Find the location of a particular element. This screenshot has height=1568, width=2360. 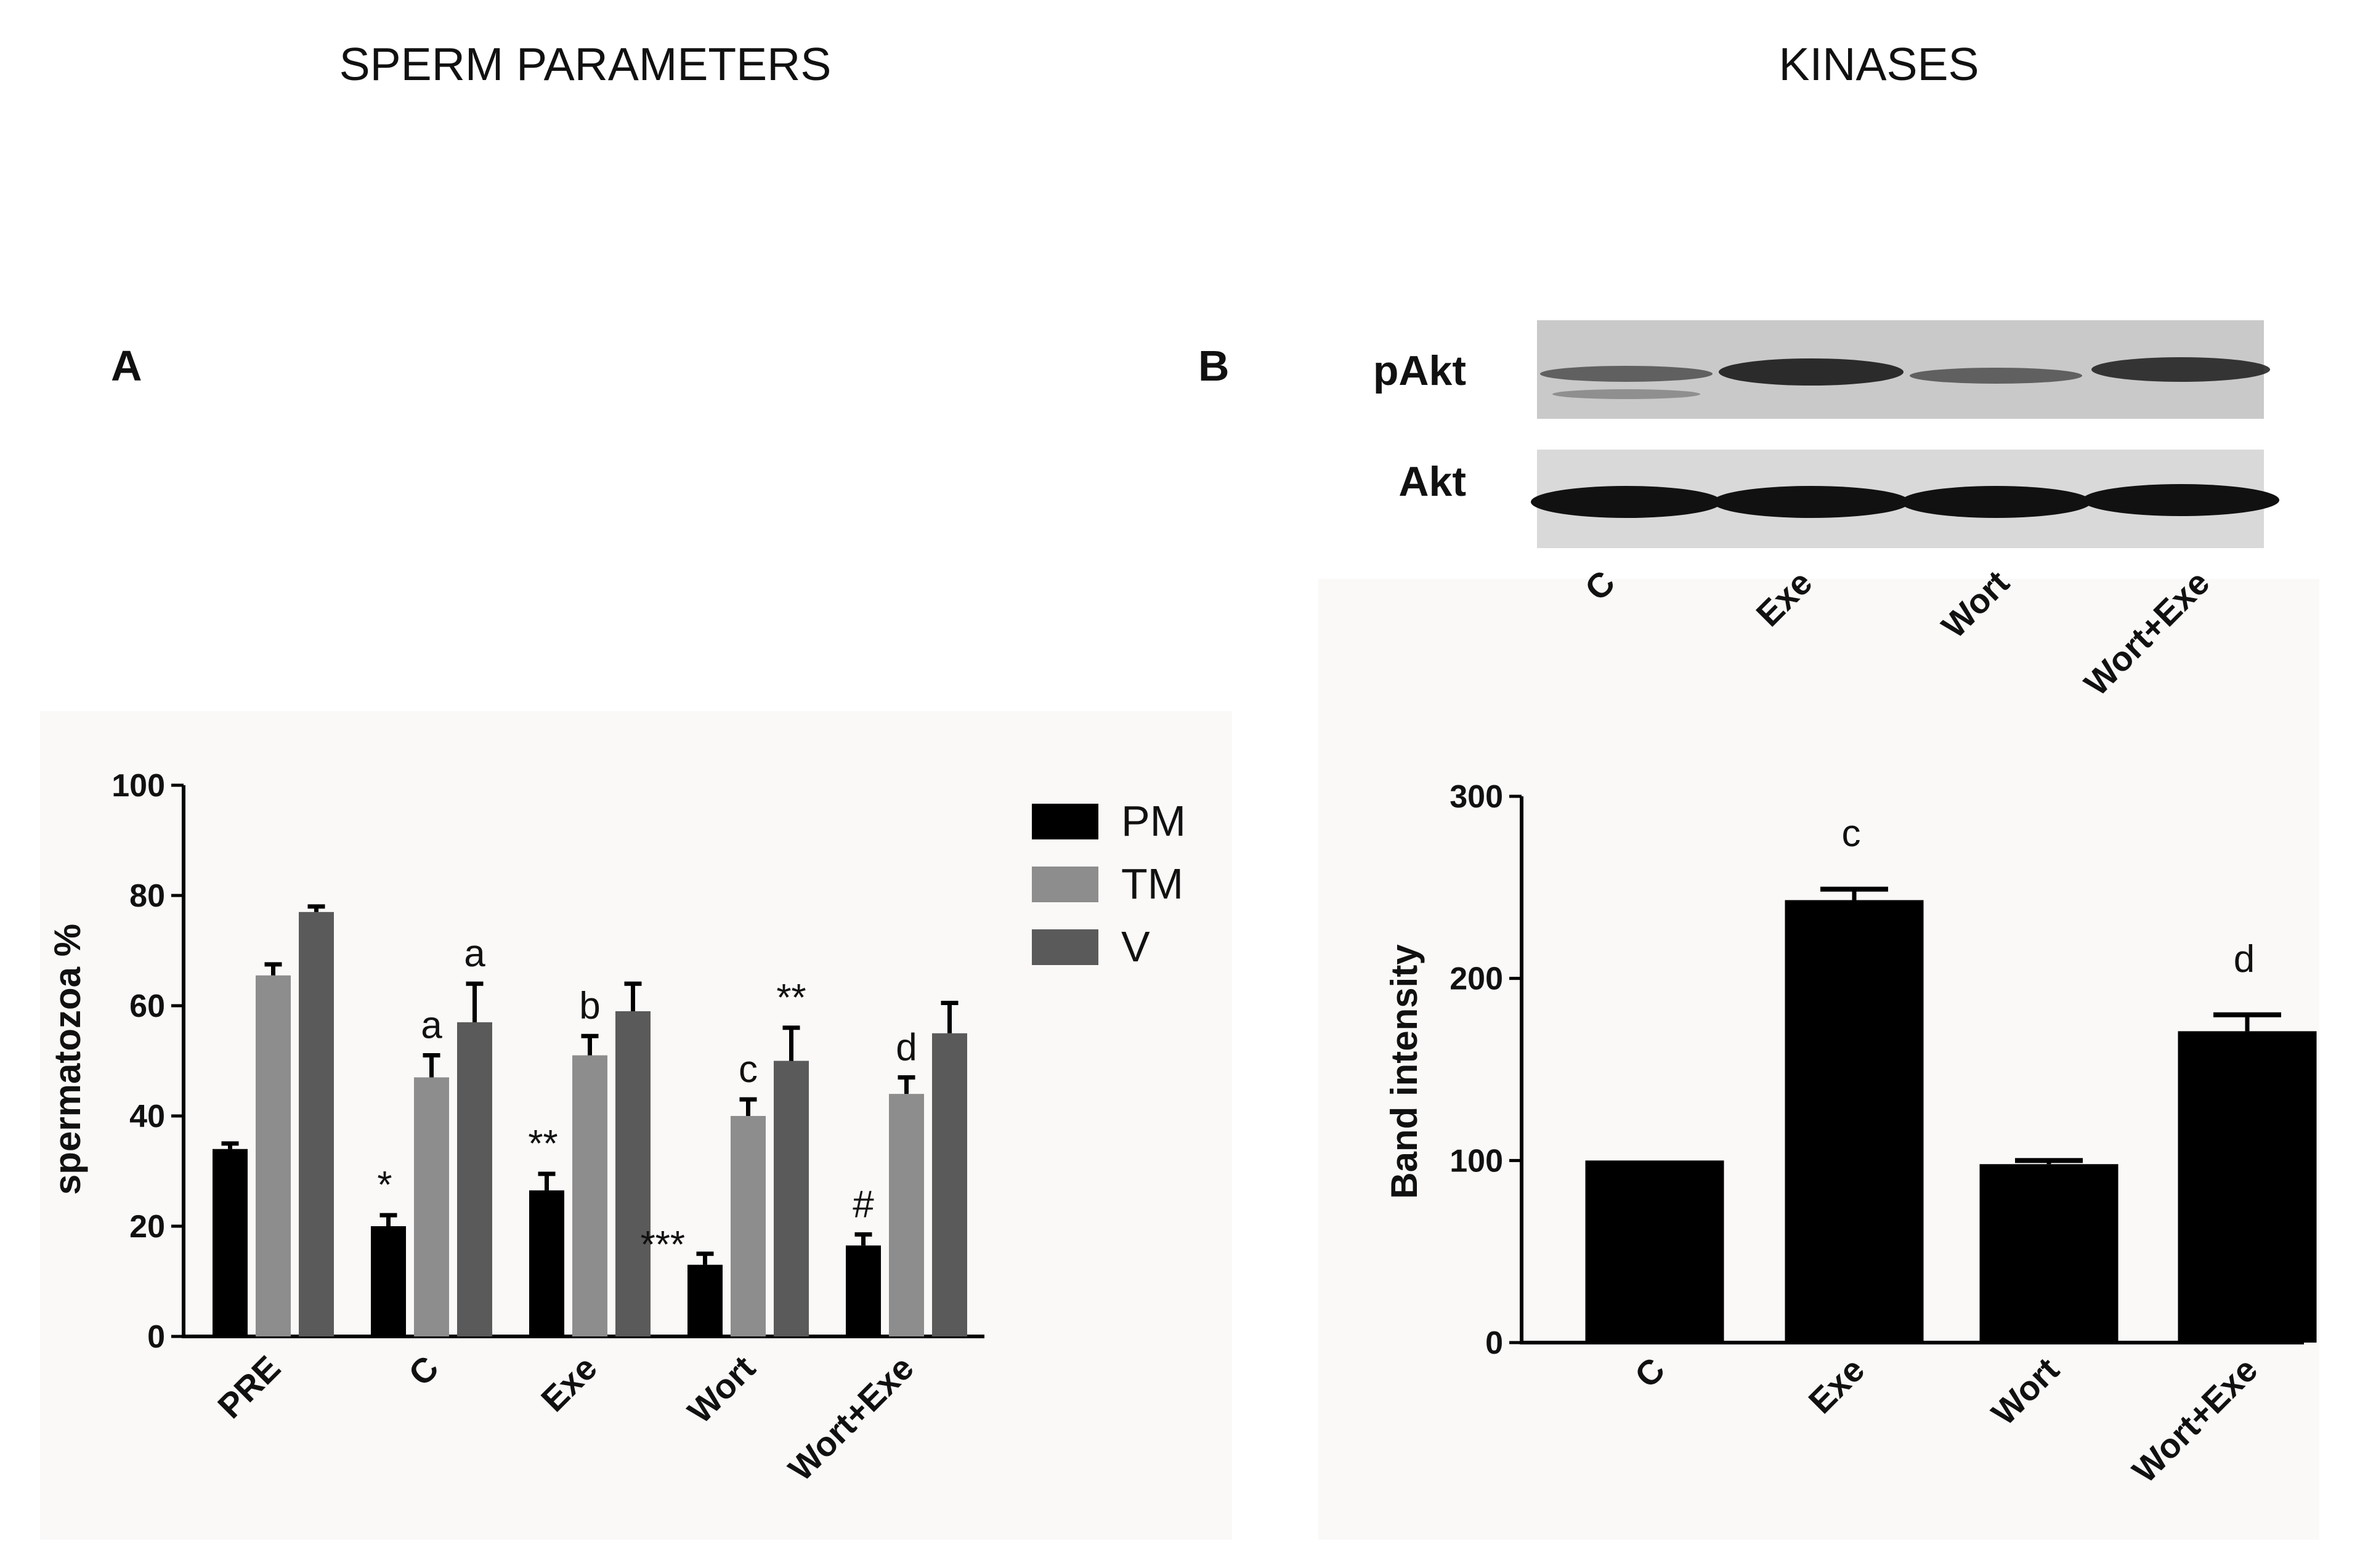

chart-a-bar-v-c is located at coordinates (474, 1179).